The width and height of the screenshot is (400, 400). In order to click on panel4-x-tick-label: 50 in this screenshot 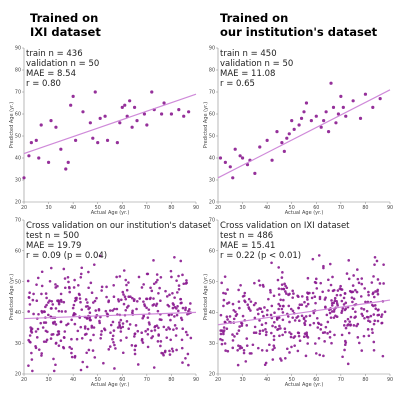, I will do `click(292, 380)`.